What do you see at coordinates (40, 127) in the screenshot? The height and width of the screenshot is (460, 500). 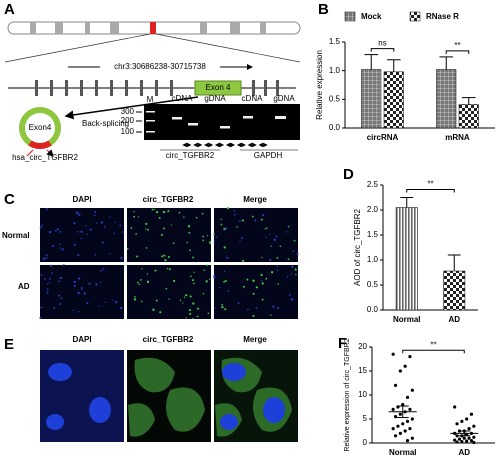 I see `circle-exon: Exon4` at bounding box center [40, 127].